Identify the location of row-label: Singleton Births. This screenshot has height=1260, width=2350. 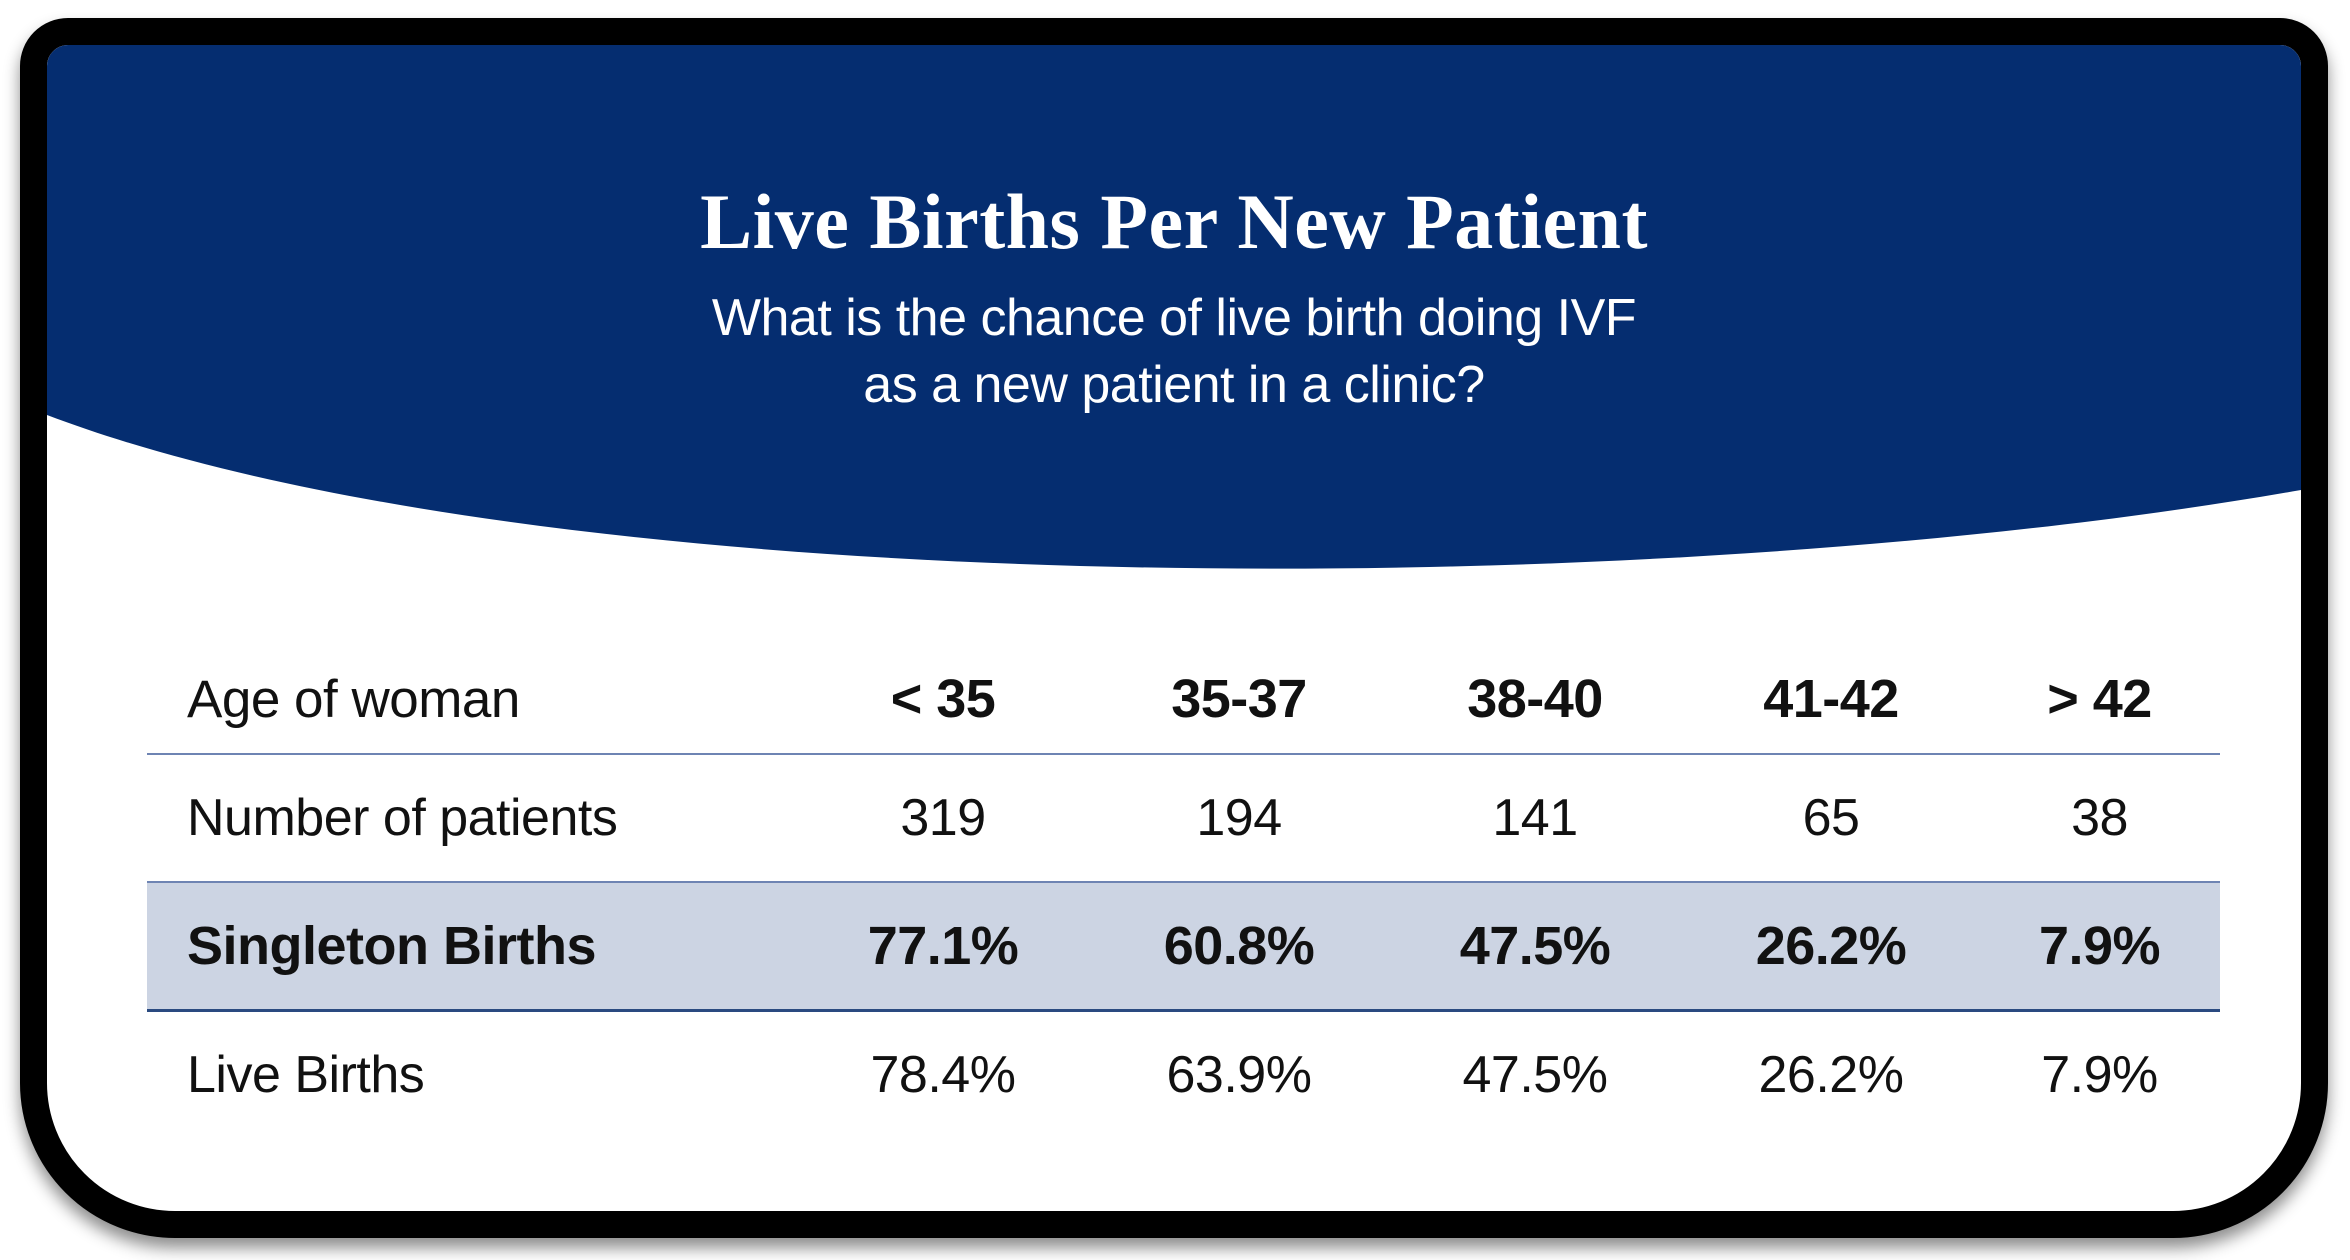
(392, 946).